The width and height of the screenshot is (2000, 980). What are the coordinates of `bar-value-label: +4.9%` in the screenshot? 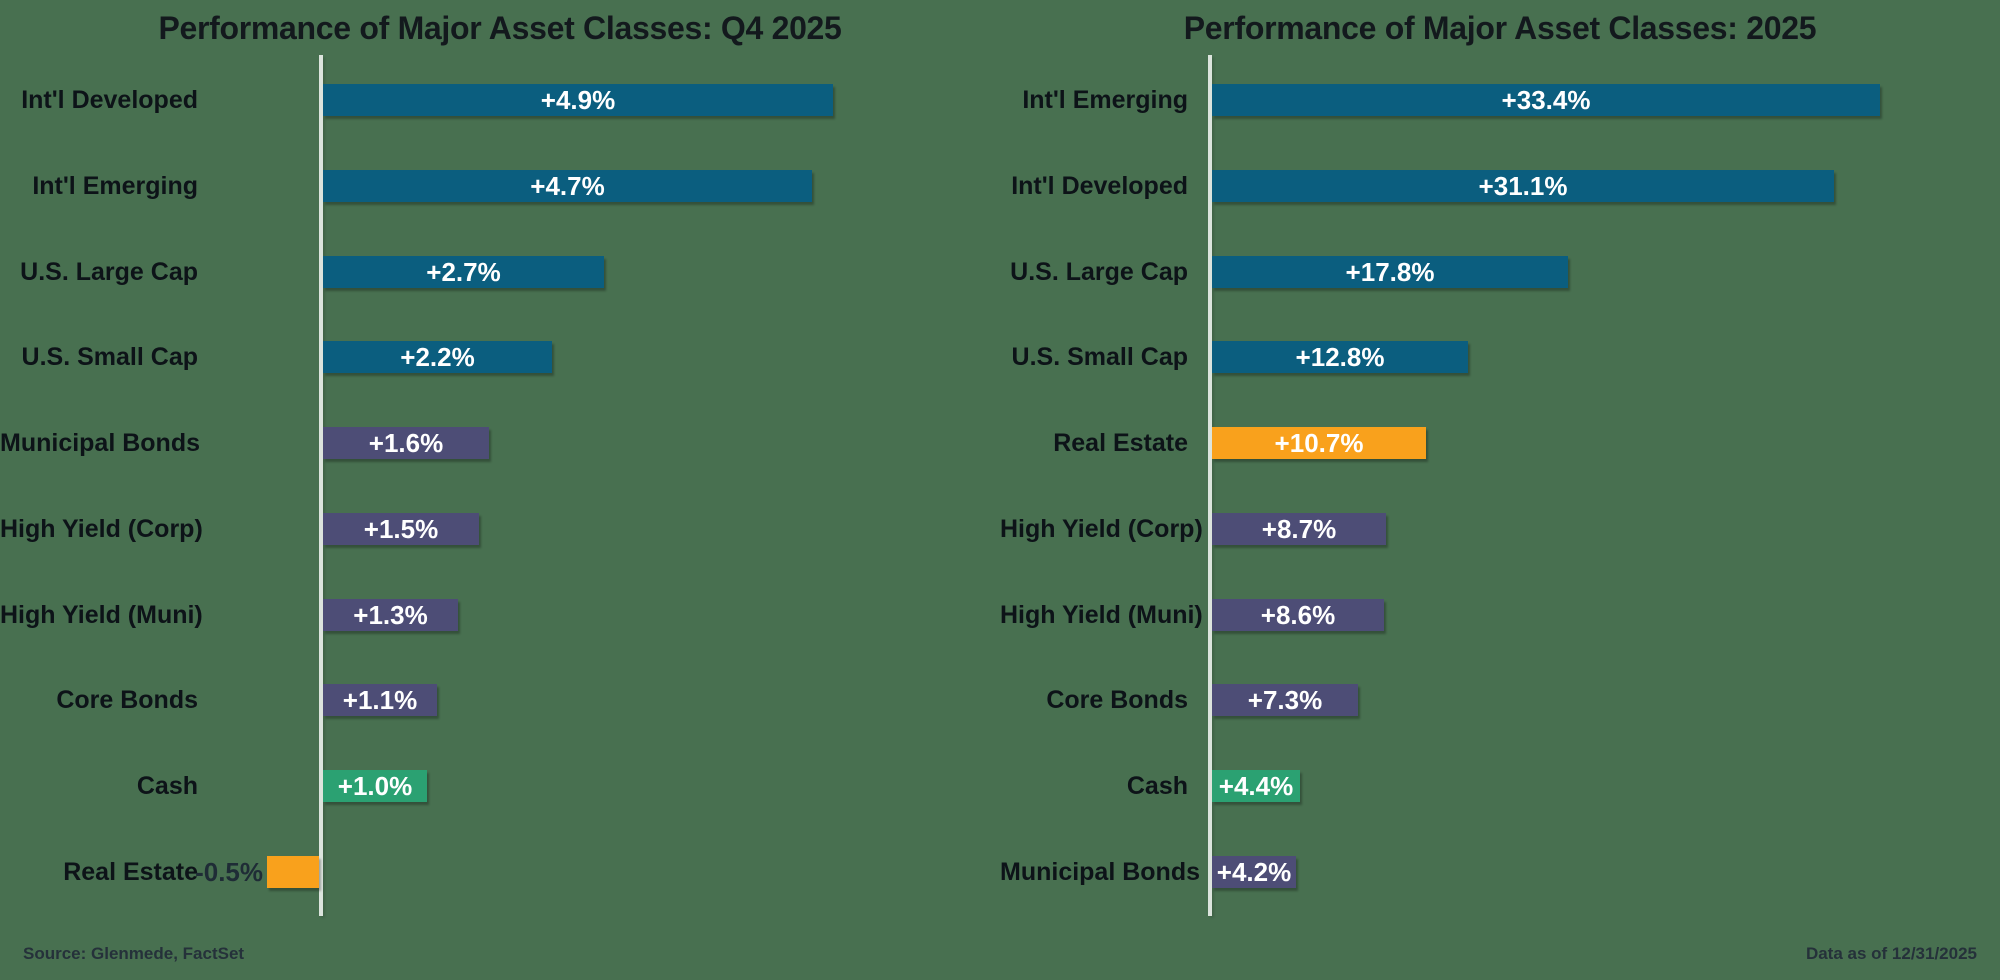 It's located at (578, 100).